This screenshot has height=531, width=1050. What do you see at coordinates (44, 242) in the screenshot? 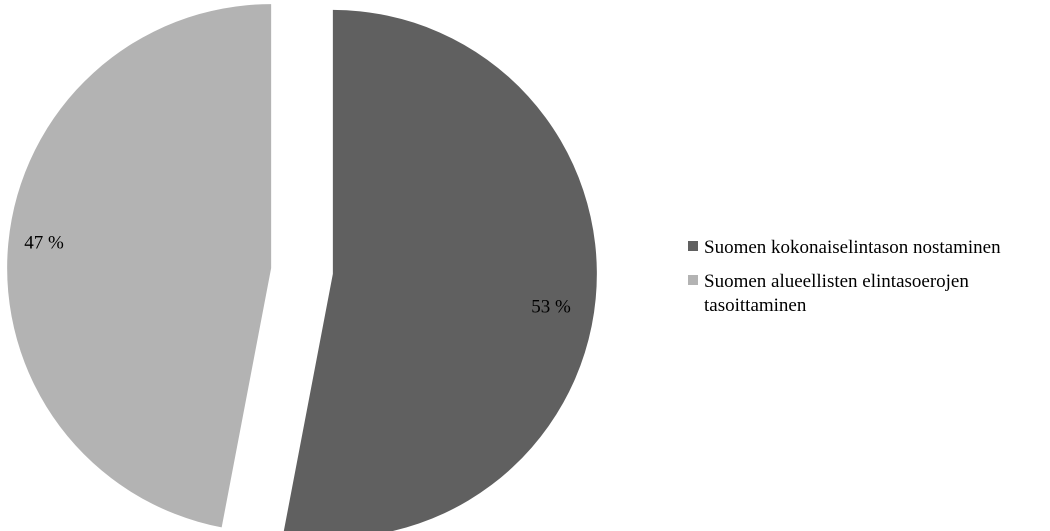
I see `data-label-1: 47 %` at bounding box center [44, 242].